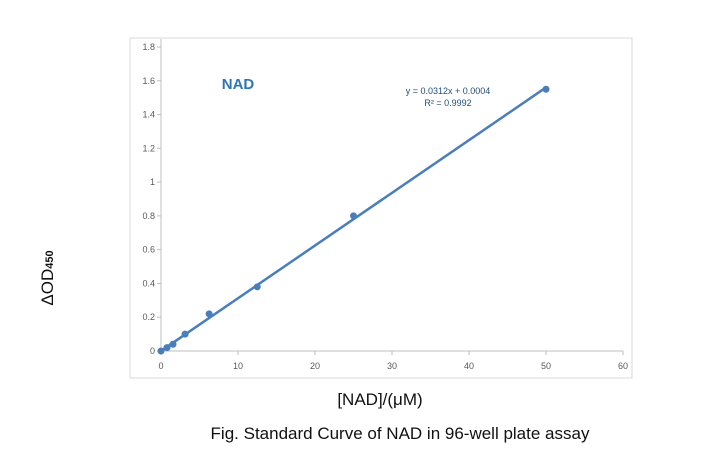 The width and height of the screenshot is (711, 459). Describe the element at coordinates (392, 366) in the screenshot. I see `x-tick-label: 30` at that location.